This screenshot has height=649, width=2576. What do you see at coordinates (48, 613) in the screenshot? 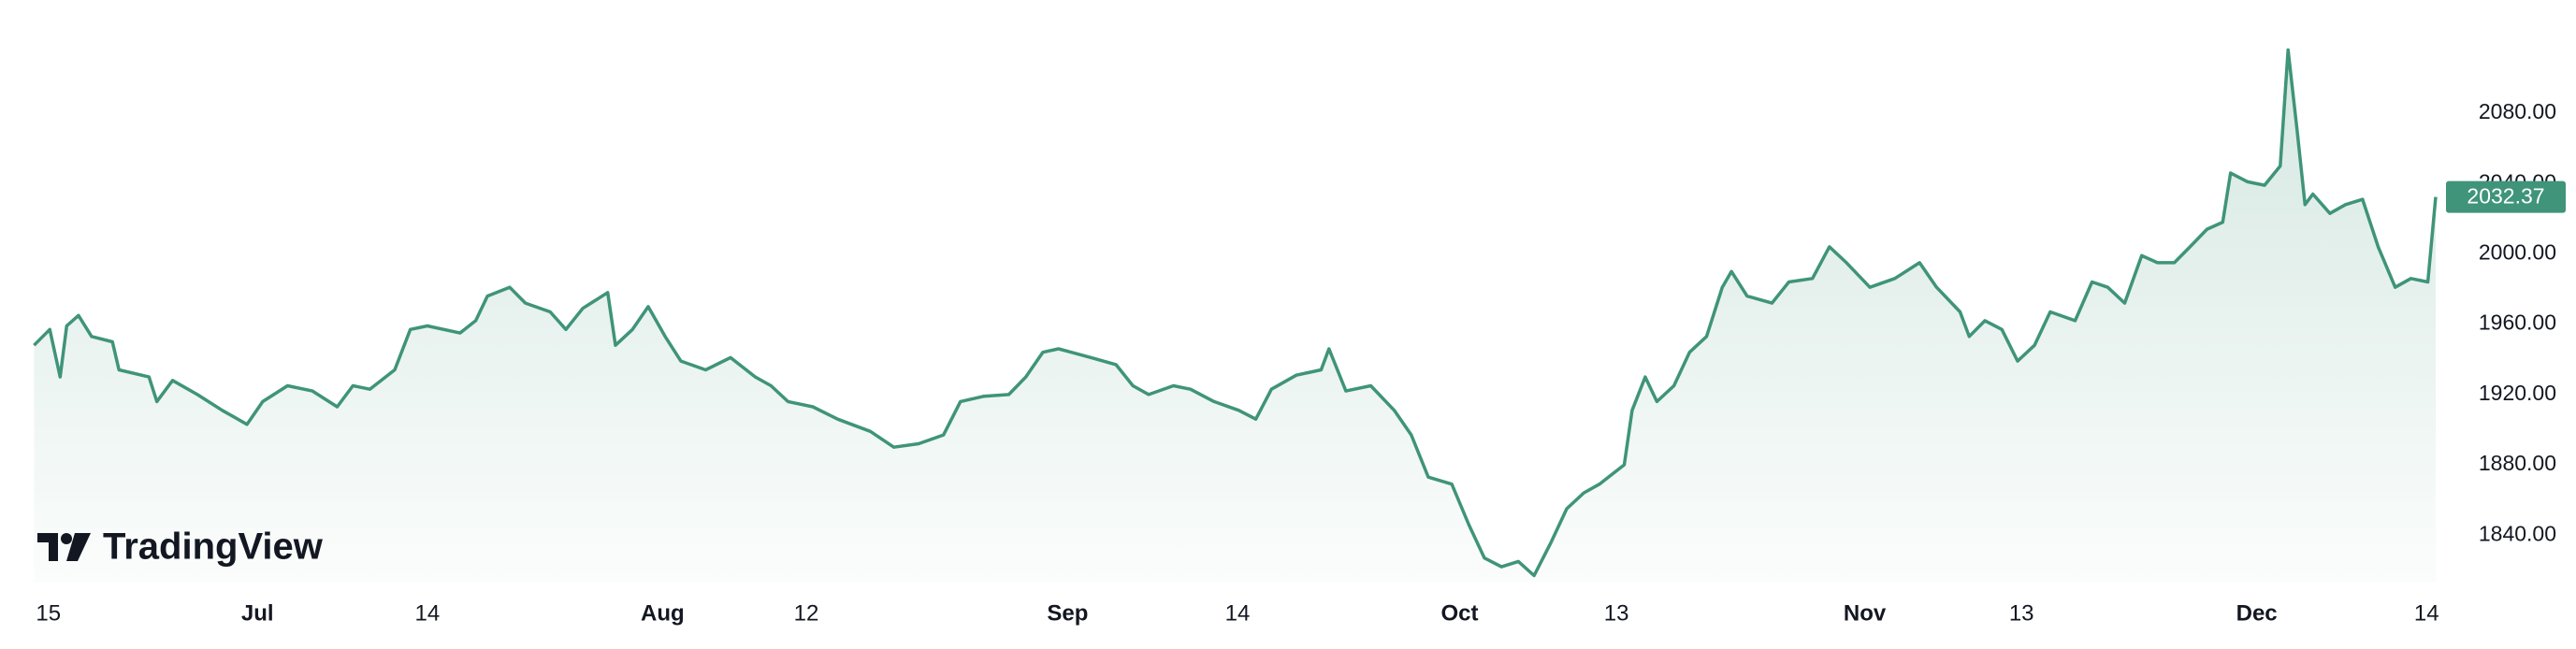
I see `x-tick-label: 15` at bounding box center [48, 613].